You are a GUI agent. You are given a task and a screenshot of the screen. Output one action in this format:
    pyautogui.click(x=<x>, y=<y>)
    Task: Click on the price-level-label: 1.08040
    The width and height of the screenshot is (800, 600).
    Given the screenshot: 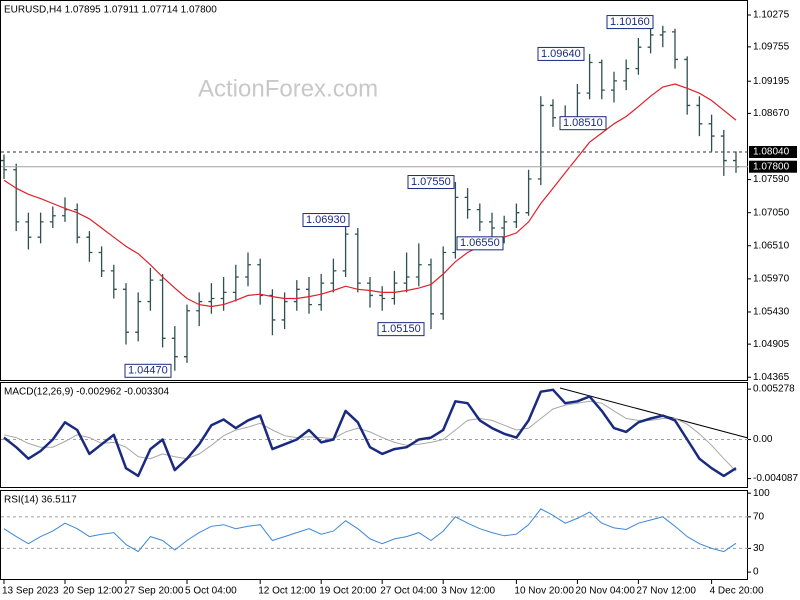 What is the action you would take?
    pyautogui.click(x=771, y=152)
    